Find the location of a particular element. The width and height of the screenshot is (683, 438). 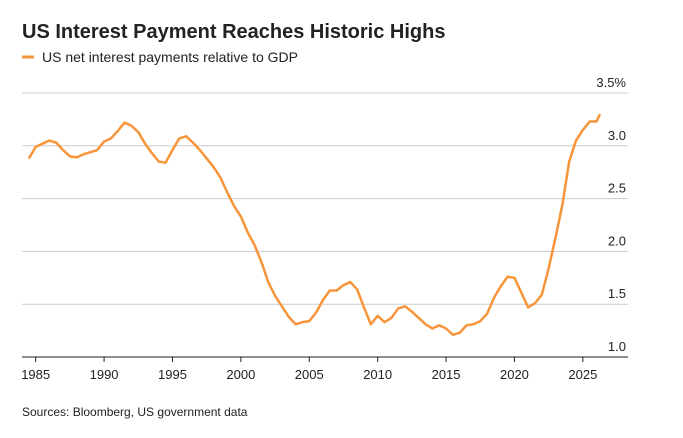

y-tick-label: 1.5 is located at coordinates (617, 293).